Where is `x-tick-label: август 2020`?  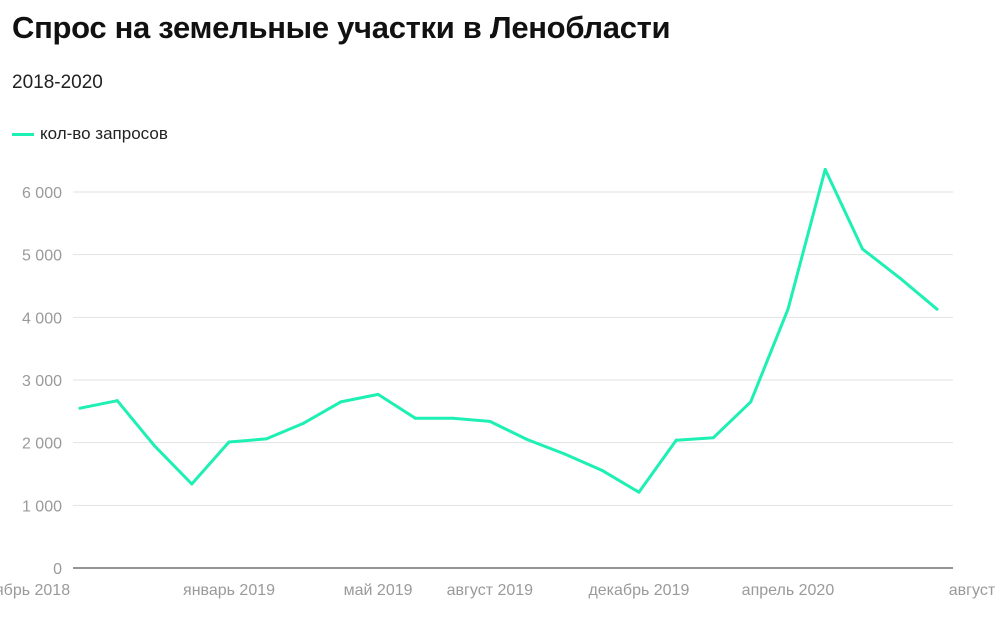
x-tick-label: август 2020 is located at coordinates (974, 590).